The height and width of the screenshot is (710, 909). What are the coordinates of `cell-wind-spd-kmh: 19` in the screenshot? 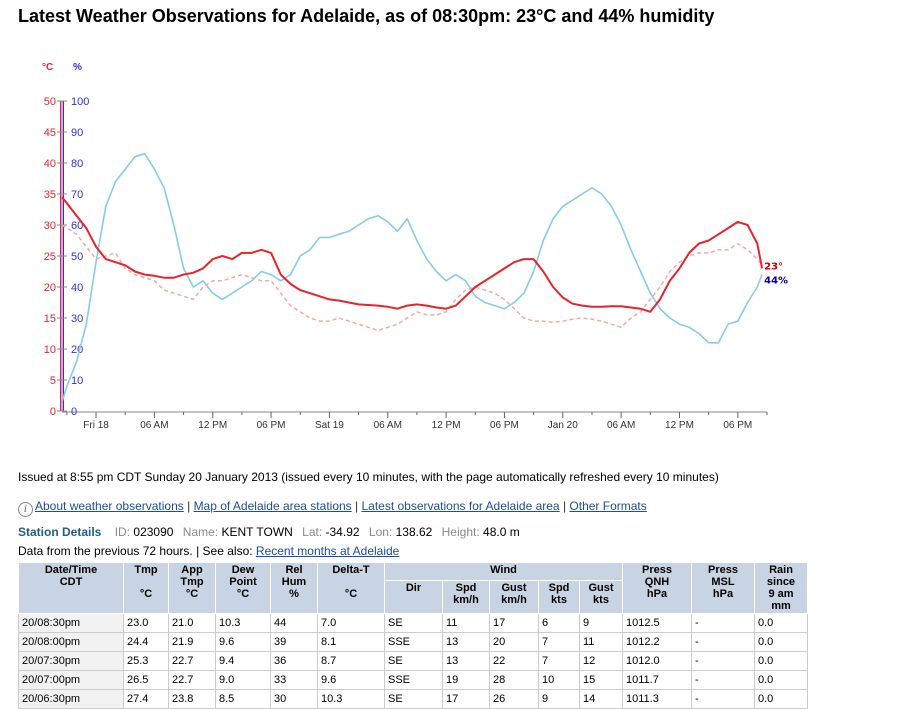 It's located at (466, 680).